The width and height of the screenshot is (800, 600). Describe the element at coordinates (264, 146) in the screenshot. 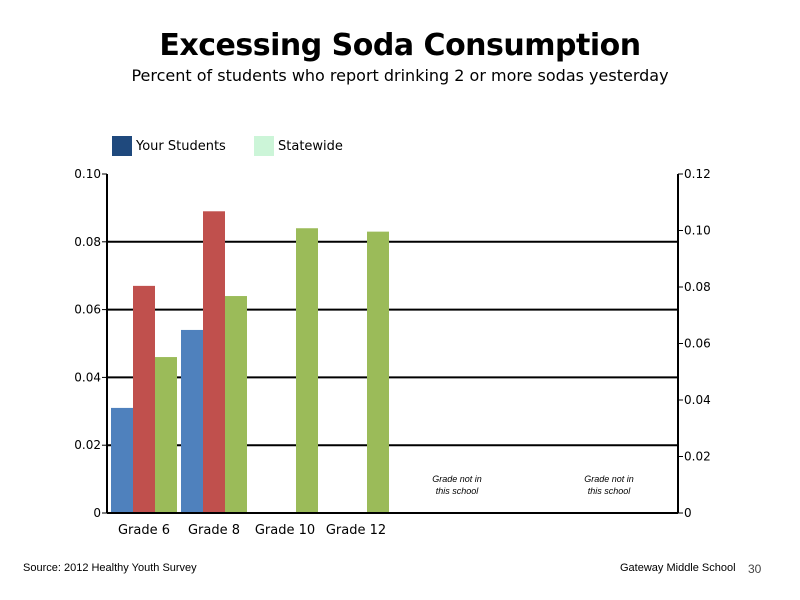

I see `legend-swatch-statewide` at that location.